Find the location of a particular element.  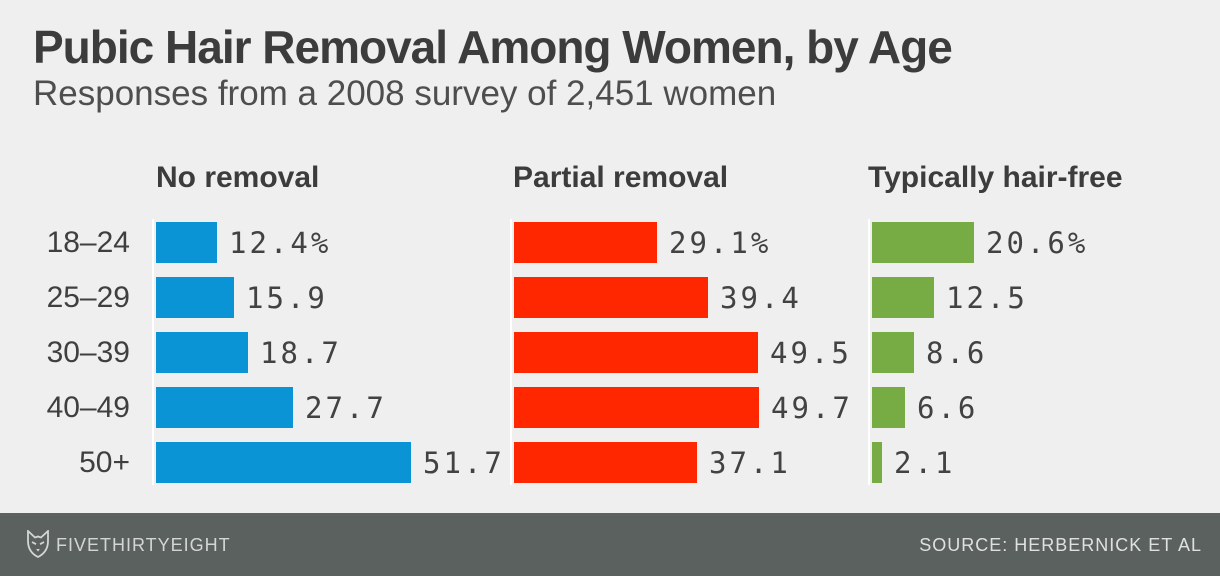

age-label: 40–49 is located at coordinates (88, 407).